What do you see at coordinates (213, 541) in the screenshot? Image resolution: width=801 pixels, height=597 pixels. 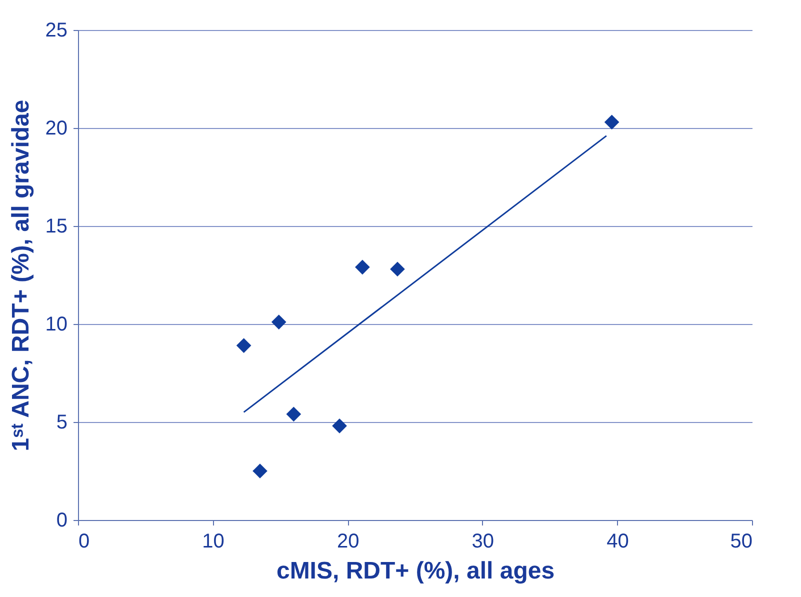 I see `x-tick-label: 10` at bounding box center [213, 541].